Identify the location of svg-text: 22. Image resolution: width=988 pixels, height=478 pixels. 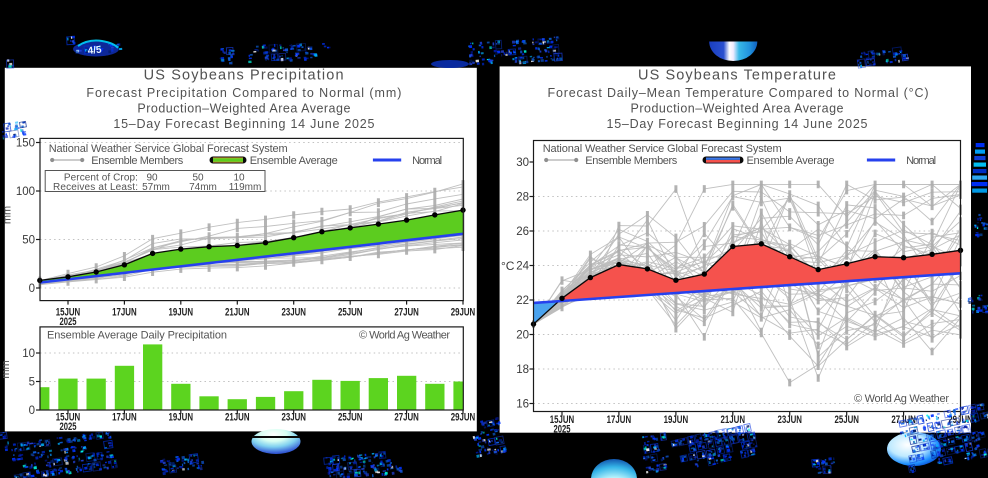
(522, 301).